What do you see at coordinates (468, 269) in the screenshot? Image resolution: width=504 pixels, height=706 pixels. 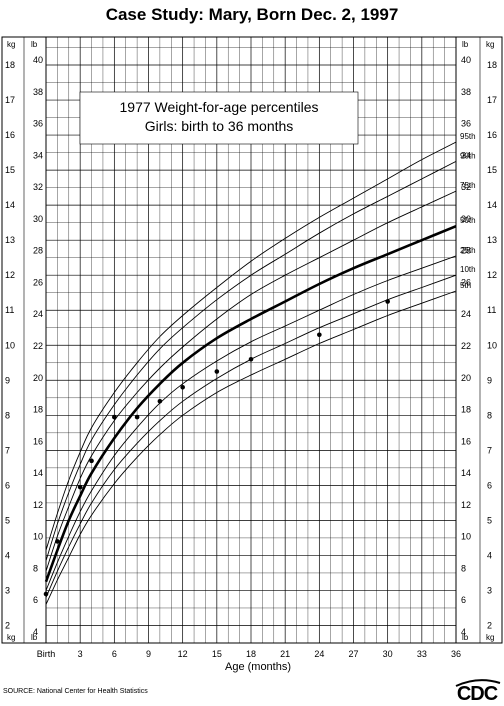 I see `percentile-label-10th: 10th` at bounding box center [468, 269].